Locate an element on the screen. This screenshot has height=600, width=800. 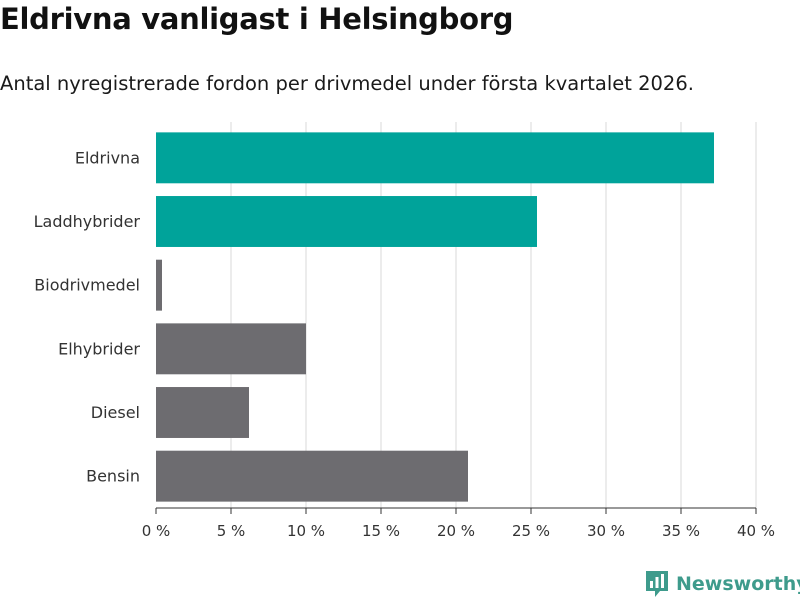
bar-bensin is located at coordinates (312, 476).